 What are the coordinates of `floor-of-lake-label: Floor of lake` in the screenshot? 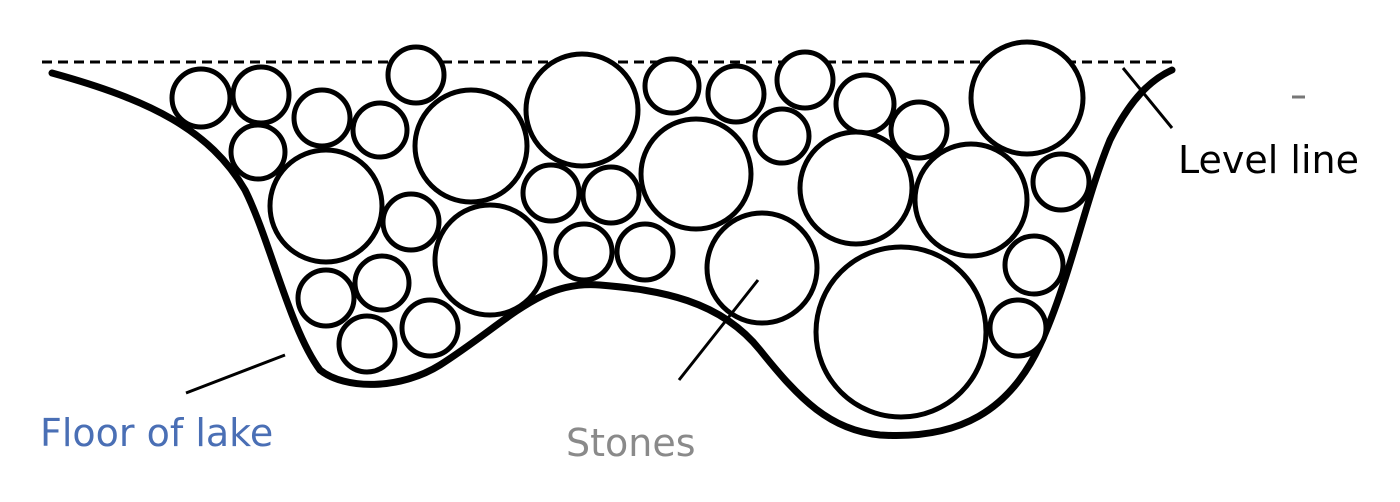 It's located at (157, 433).